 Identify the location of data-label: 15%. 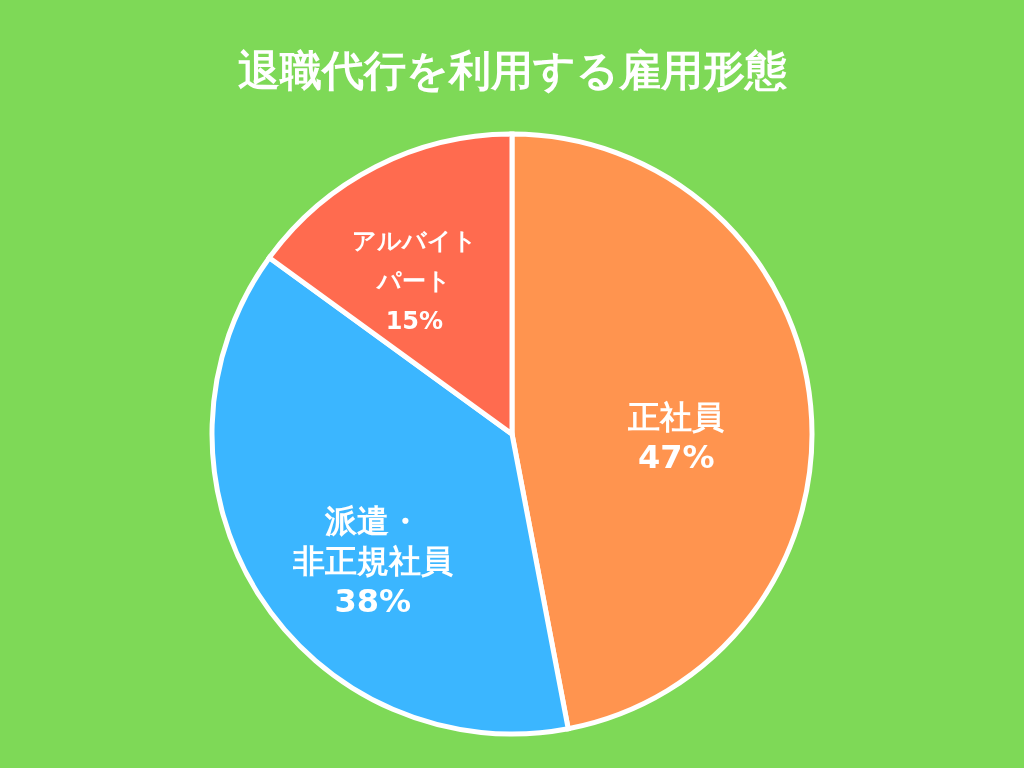
(414, 321).